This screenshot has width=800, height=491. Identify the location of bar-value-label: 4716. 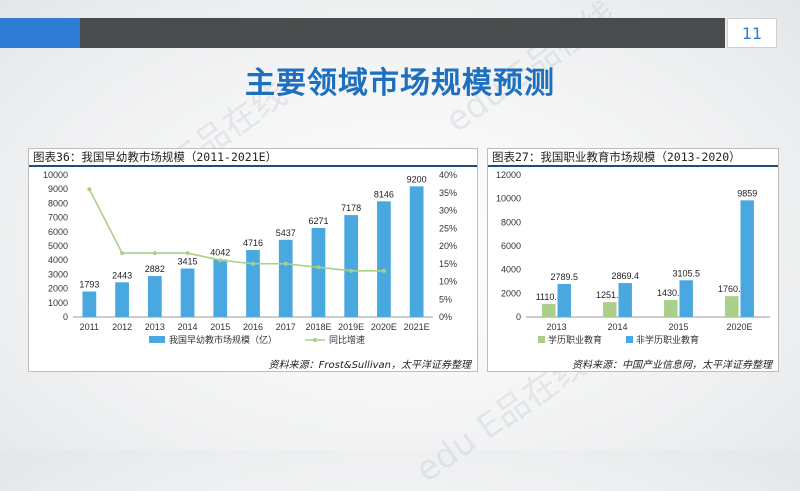
(253, 243).